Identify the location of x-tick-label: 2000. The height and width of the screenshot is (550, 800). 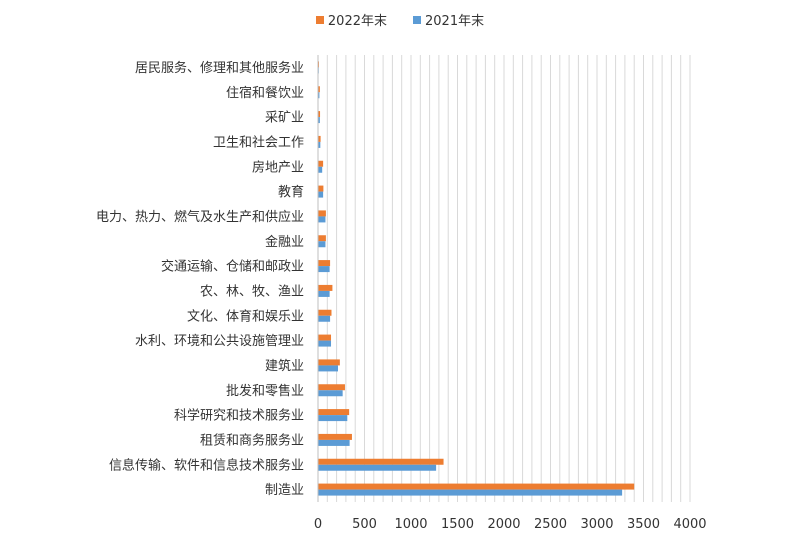
(503, 524).